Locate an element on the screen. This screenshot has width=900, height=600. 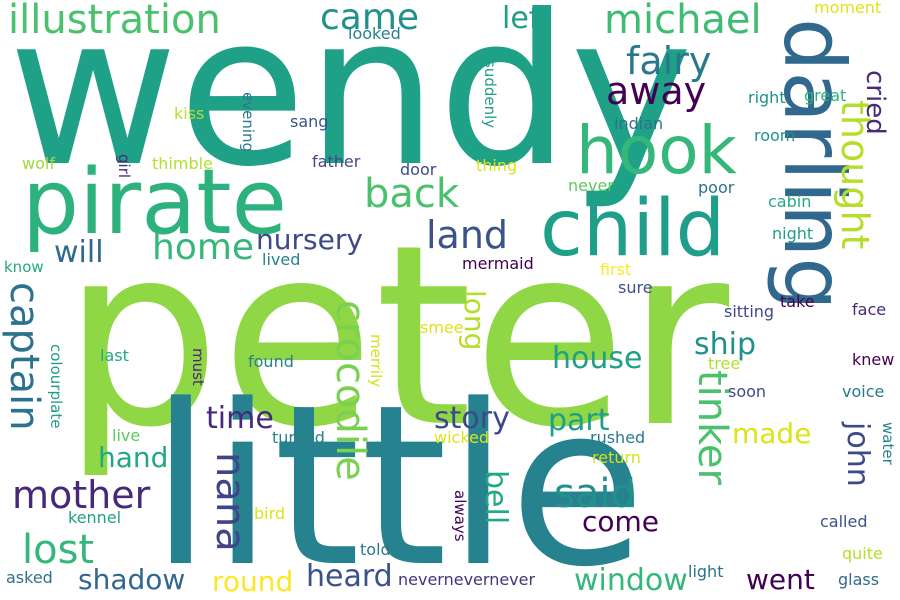
word-mermaid: mermaid is located at coordinates (498, 263).